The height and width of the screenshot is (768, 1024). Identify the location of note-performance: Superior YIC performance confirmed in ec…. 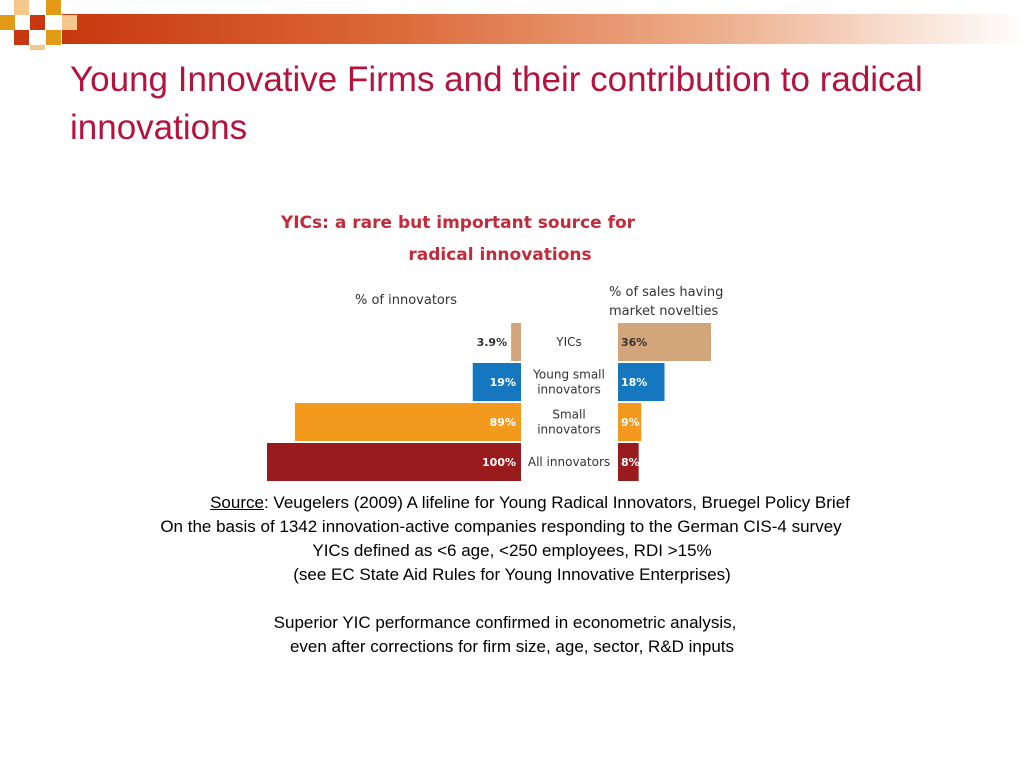
(505, 622).